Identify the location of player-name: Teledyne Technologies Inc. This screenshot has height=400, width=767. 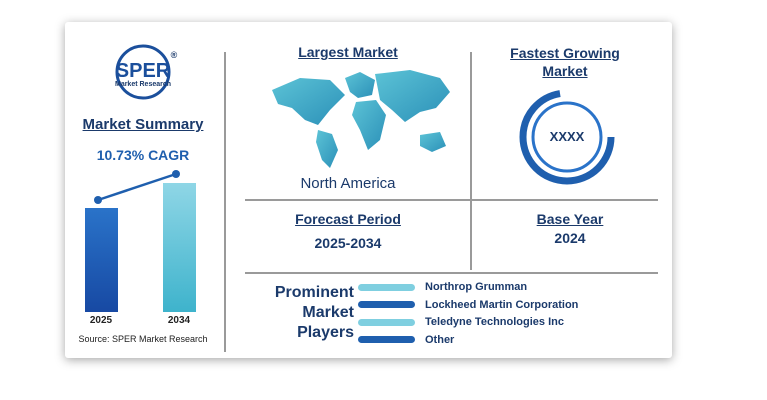
(494, 322).